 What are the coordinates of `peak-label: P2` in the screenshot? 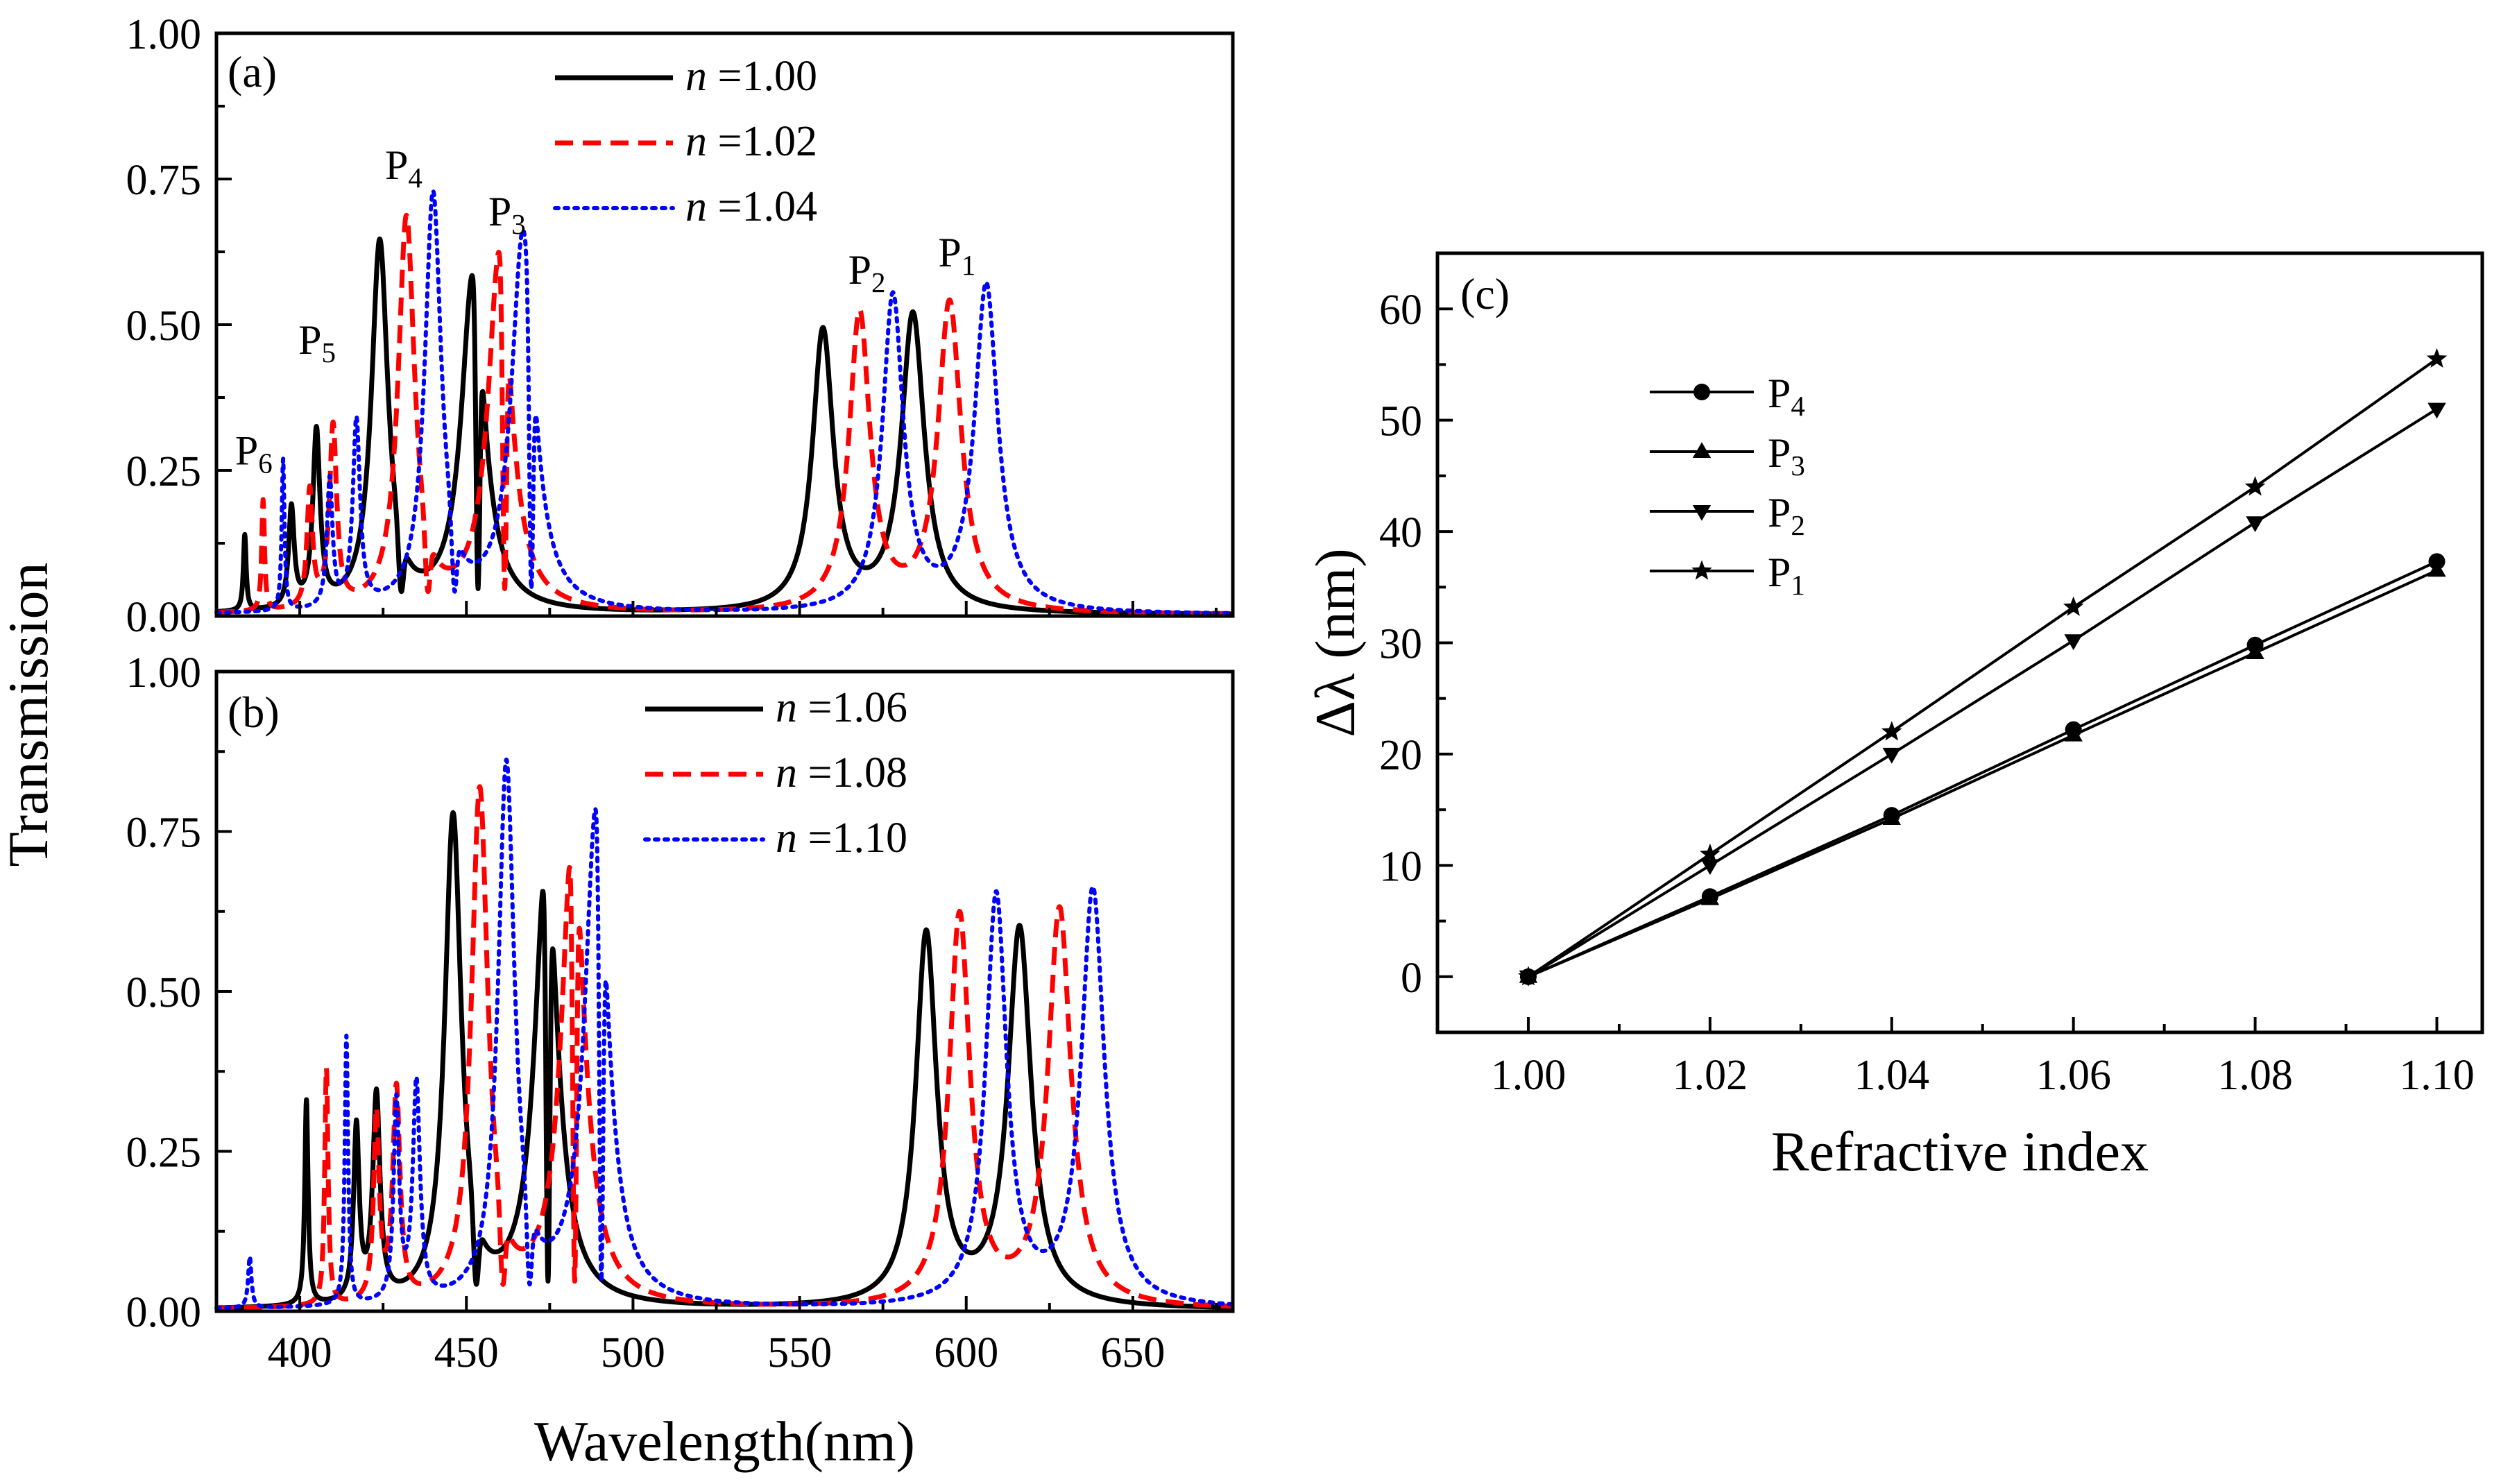 It's located at (867, 272).